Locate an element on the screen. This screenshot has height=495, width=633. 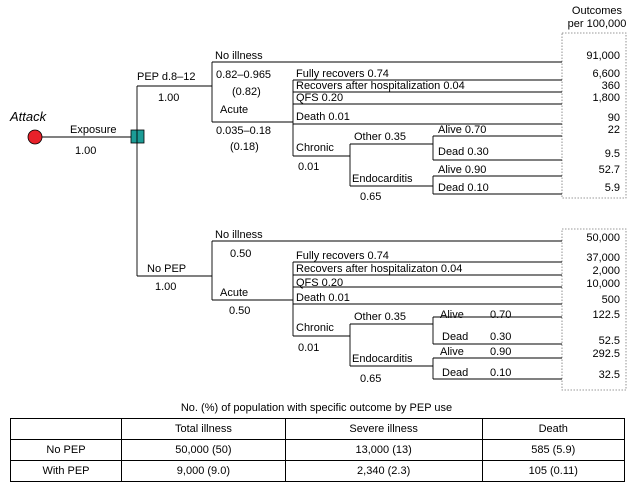
table-cell: 9,000 (9.0) is located at coordinates (203, 471).